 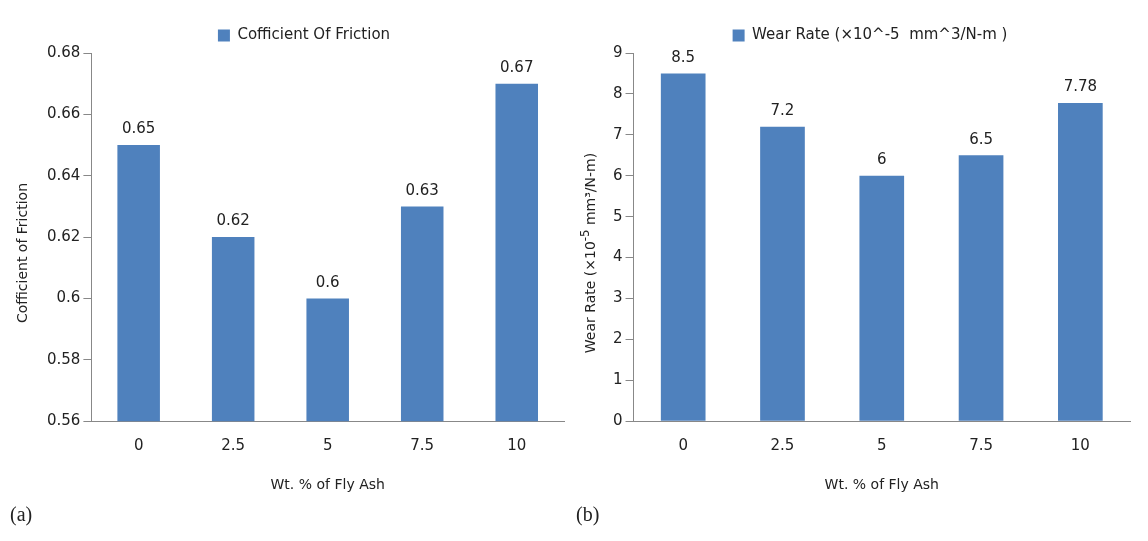 I want to click on data-label: 7.78, so click(x=1080, y=86).